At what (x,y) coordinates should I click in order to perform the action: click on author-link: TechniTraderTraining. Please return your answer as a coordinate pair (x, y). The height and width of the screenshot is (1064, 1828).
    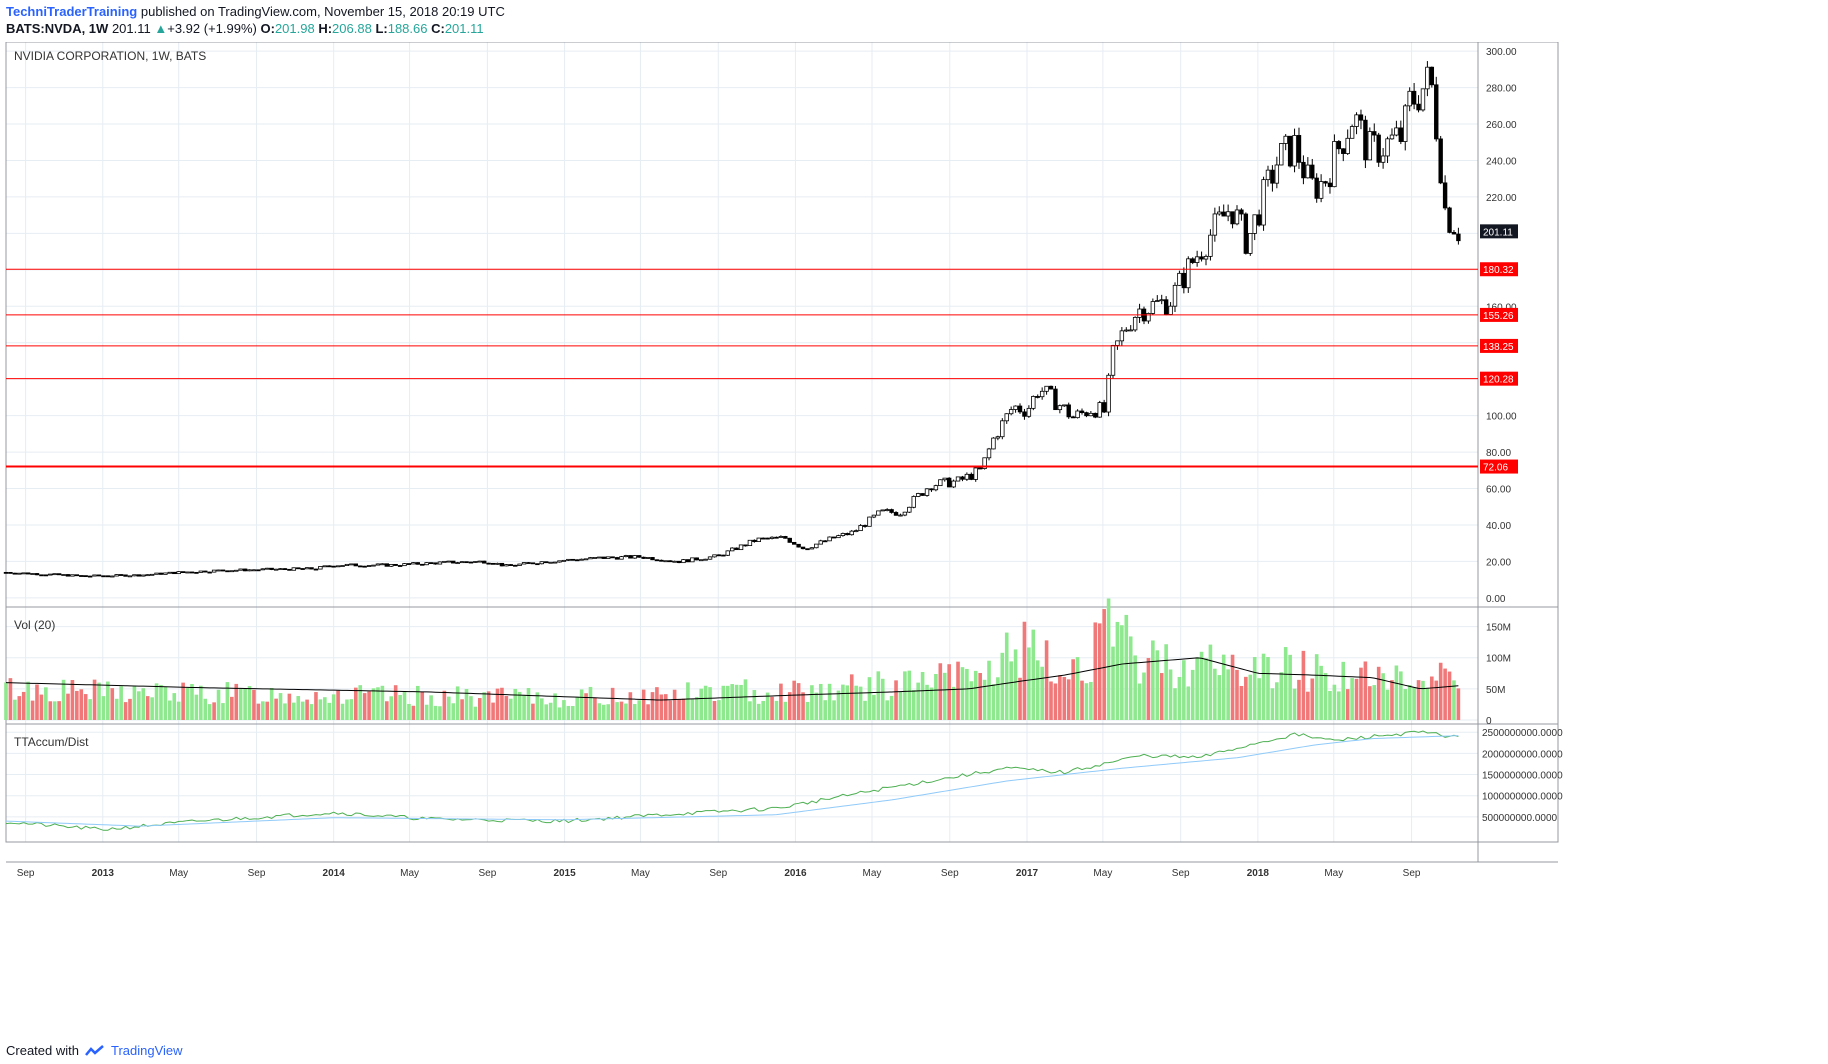
    Looking at the image, I should click on (72, 11).